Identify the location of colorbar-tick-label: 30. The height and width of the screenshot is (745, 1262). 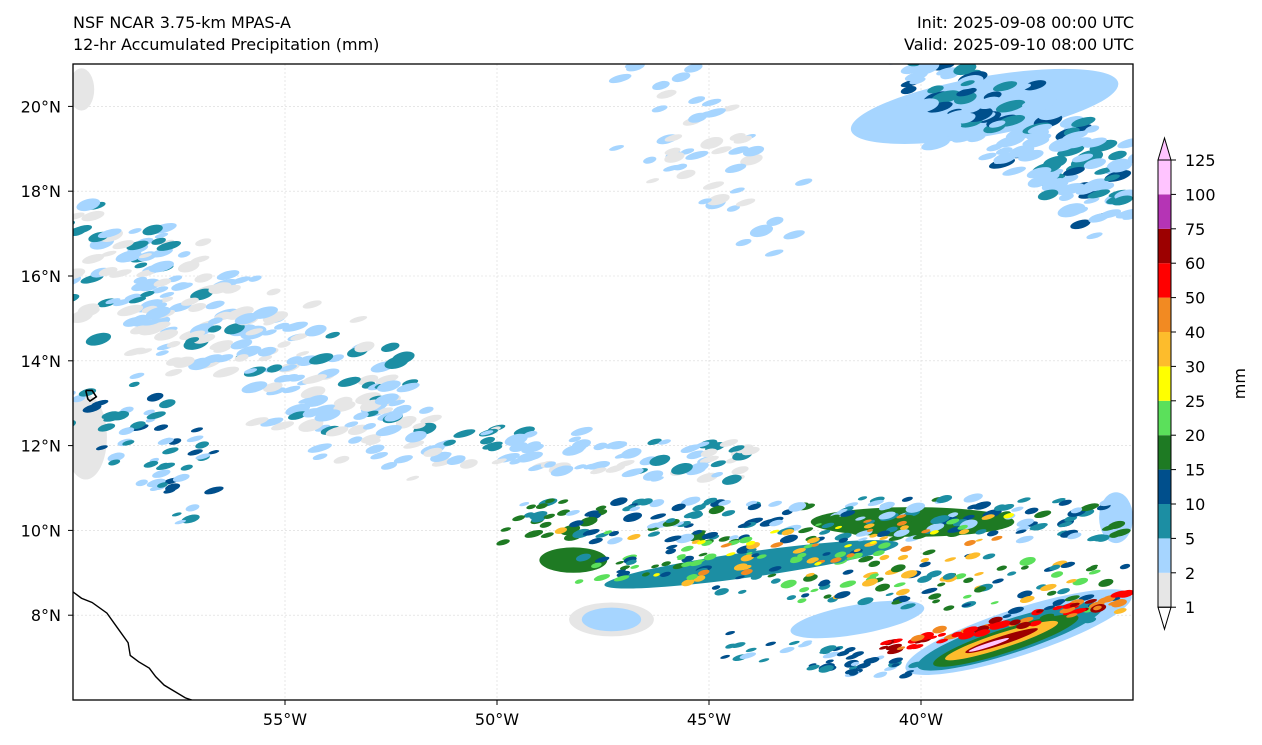
(1195, 366).